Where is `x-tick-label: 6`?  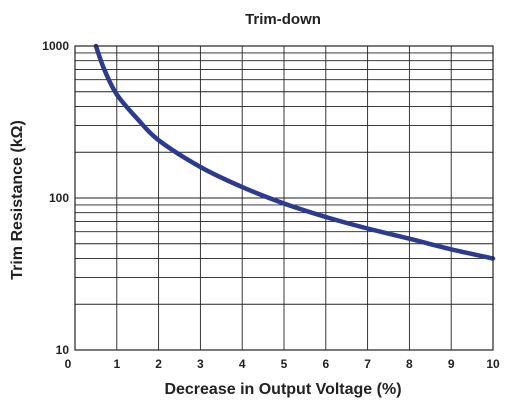 x-tick-label: 6 is located at coordinates (325, 364).